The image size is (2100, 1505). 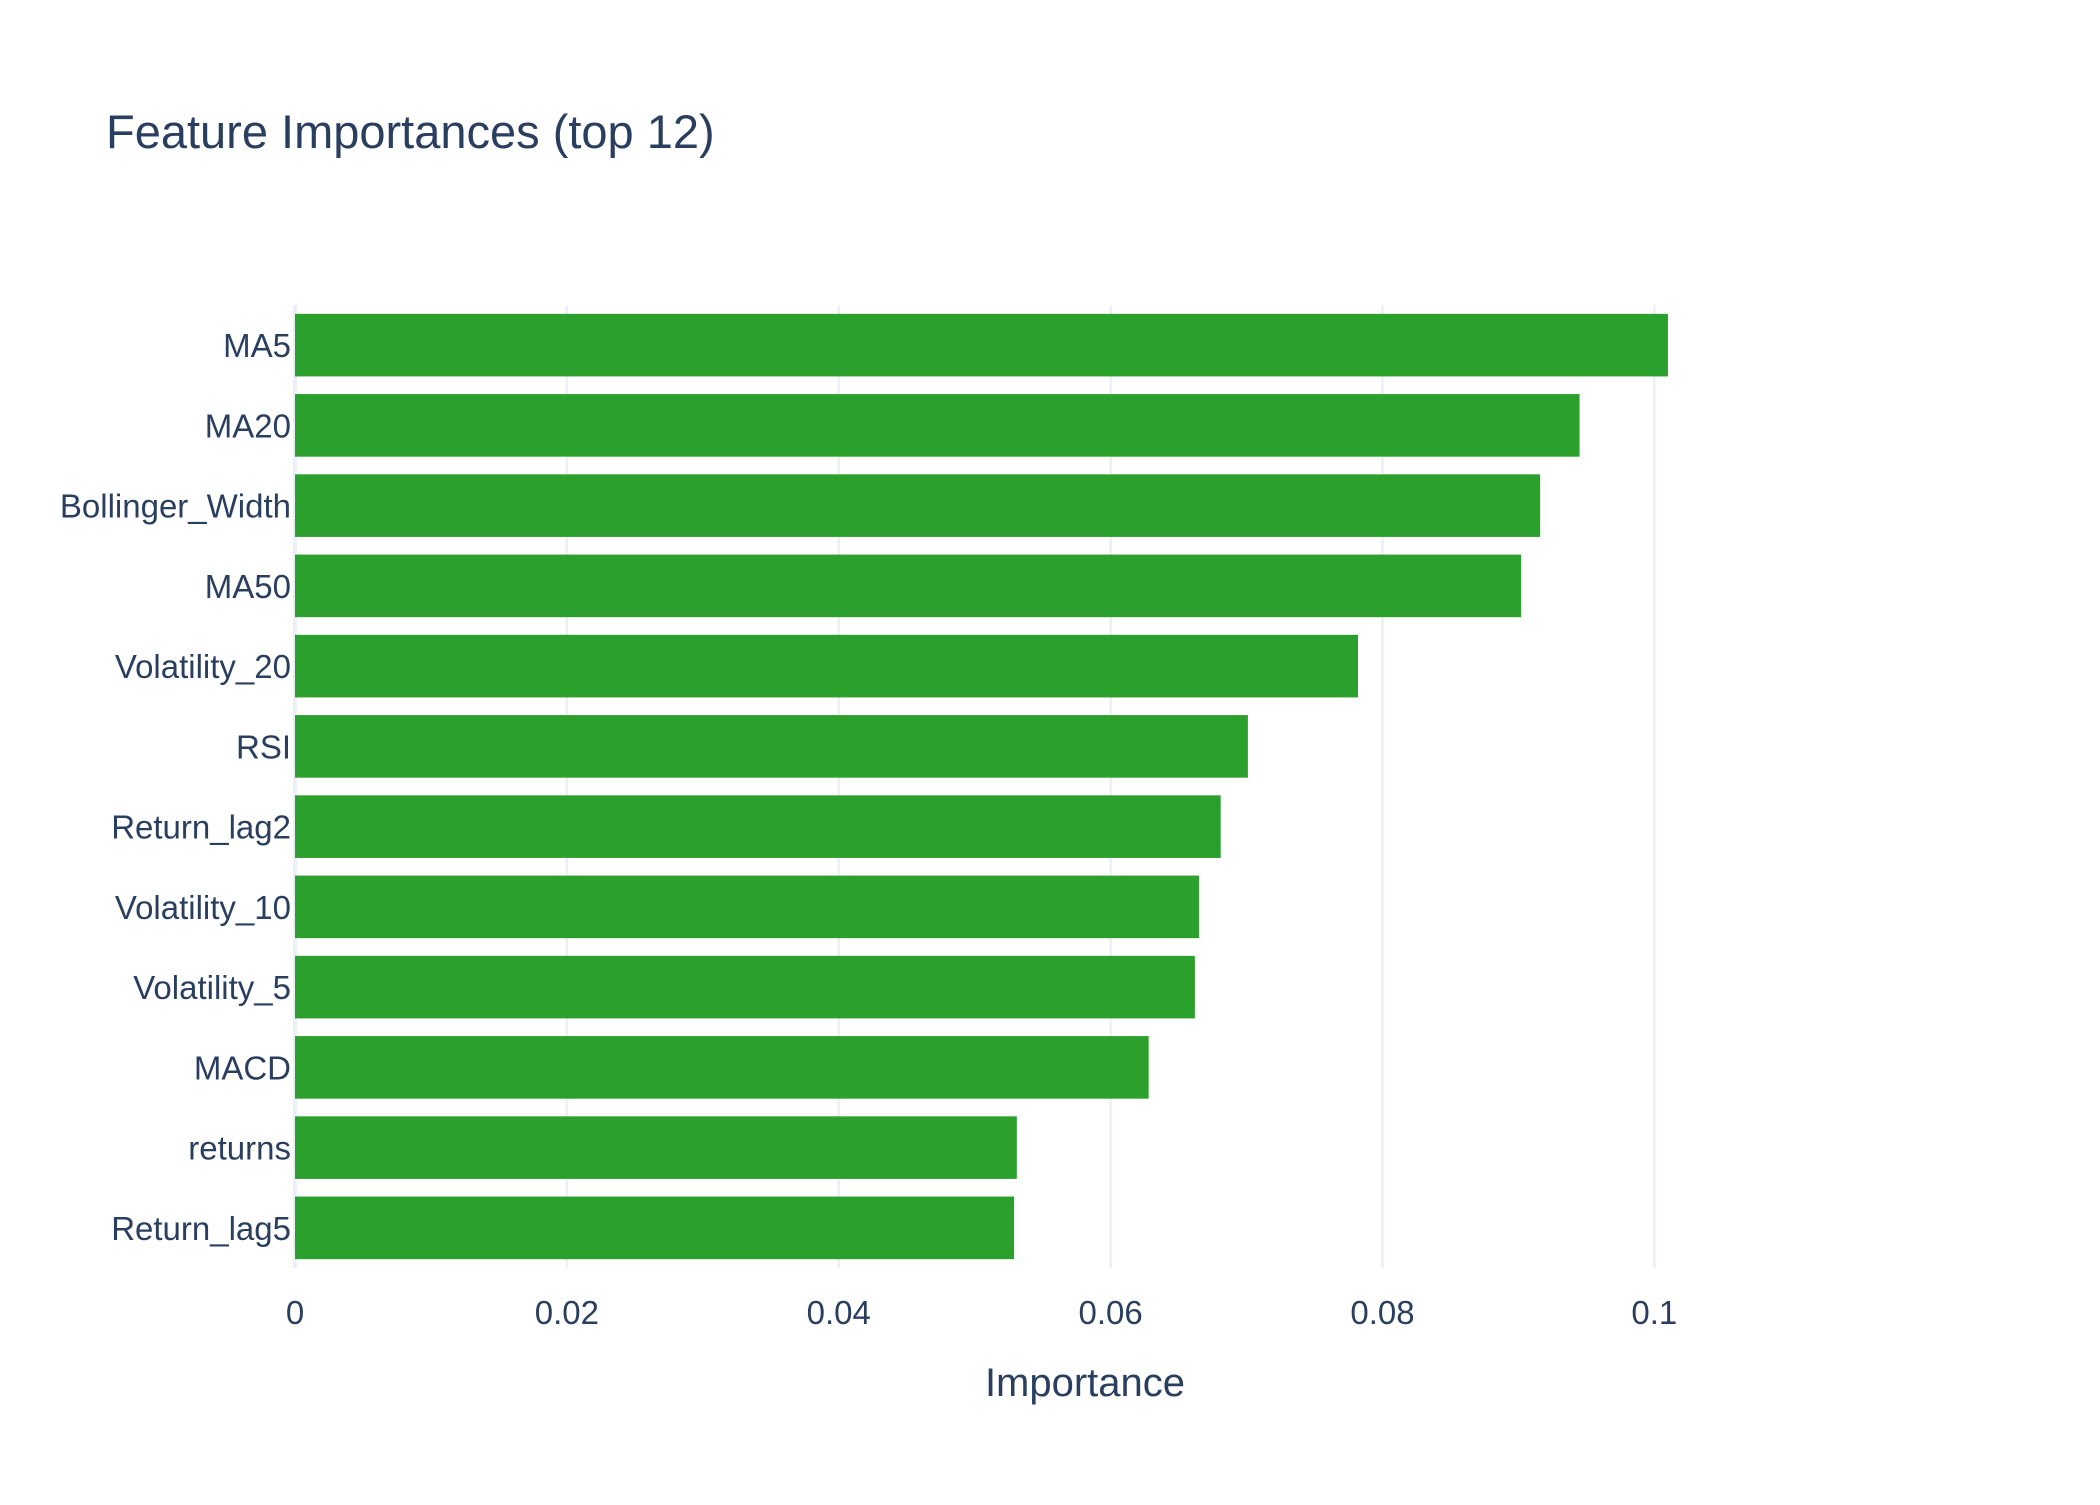 I want to click on y-tick-label: Volatility_5, so click(x=212, y=987).